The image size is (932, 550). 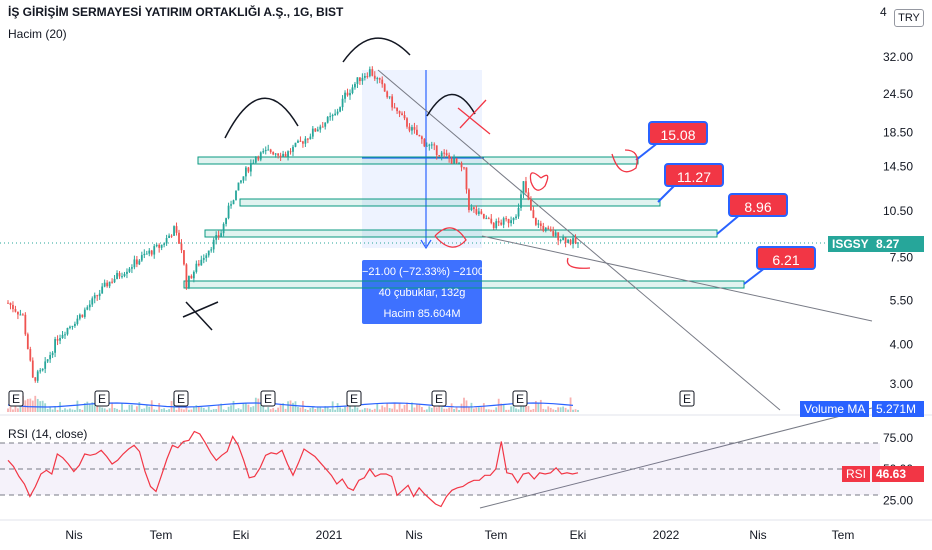 I want to click on rsi-indicator-label: RSI (14, close), so click(x=48, y=434).